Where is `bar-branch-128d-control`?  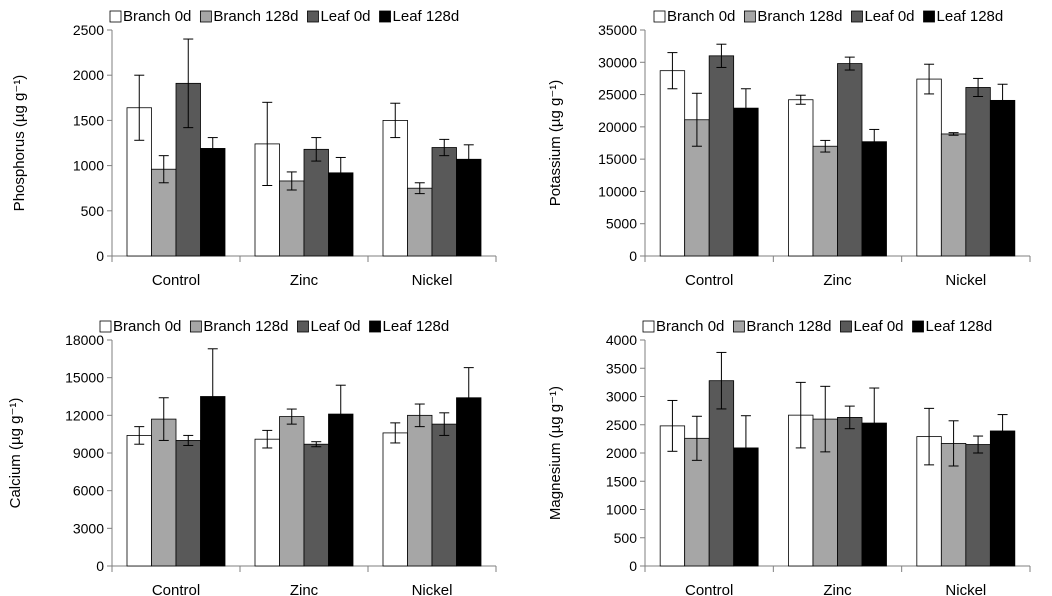
bar-branch-128d-control is located at coordinates (164, 492).